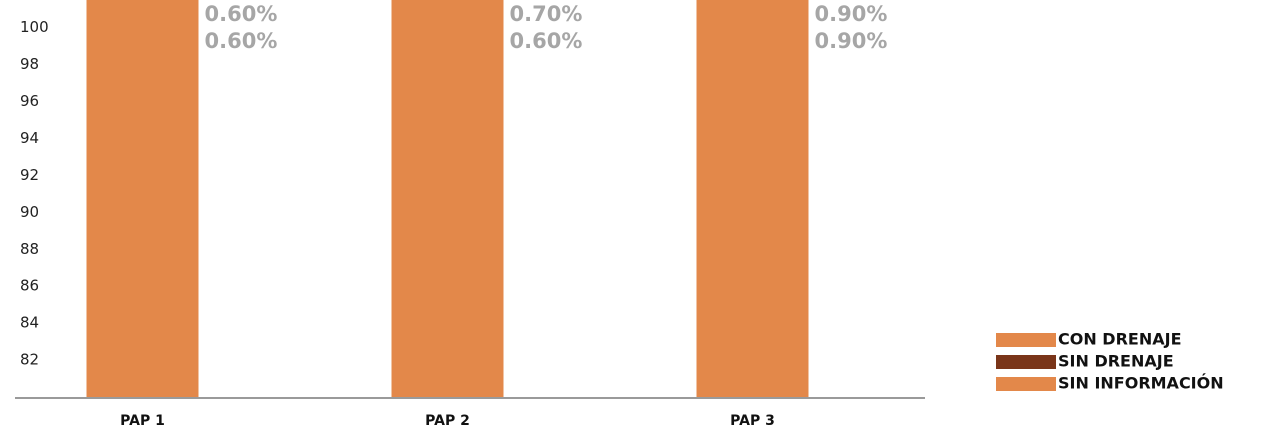 The width and height of the screenshot is (1266, 434). What do you see at coordinates (752, 421) in the screenshot?
I see `x-tick-label: PAP 3` at bounding box center [752, 421].